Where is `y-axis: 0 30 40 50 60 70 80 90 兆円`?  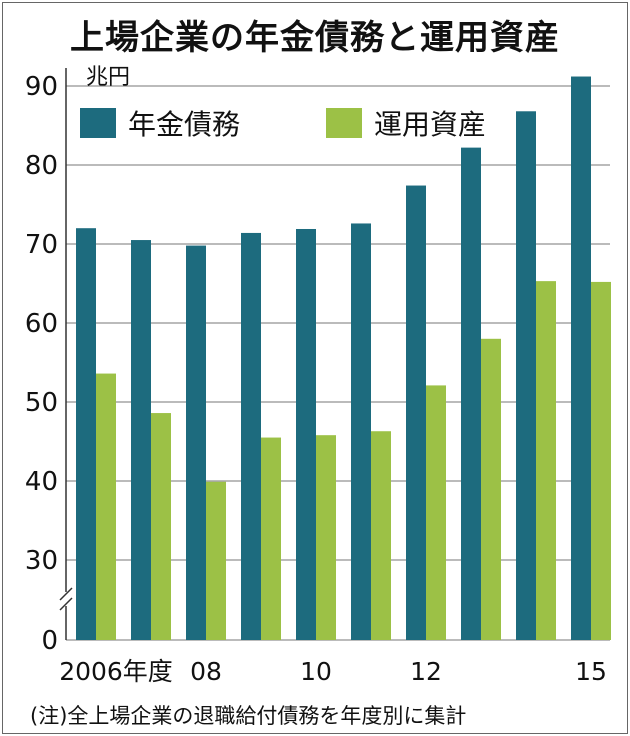
y-axis: 0 30 40 50 60 70 80 90 兆円 is located at coordinates (77, 360).